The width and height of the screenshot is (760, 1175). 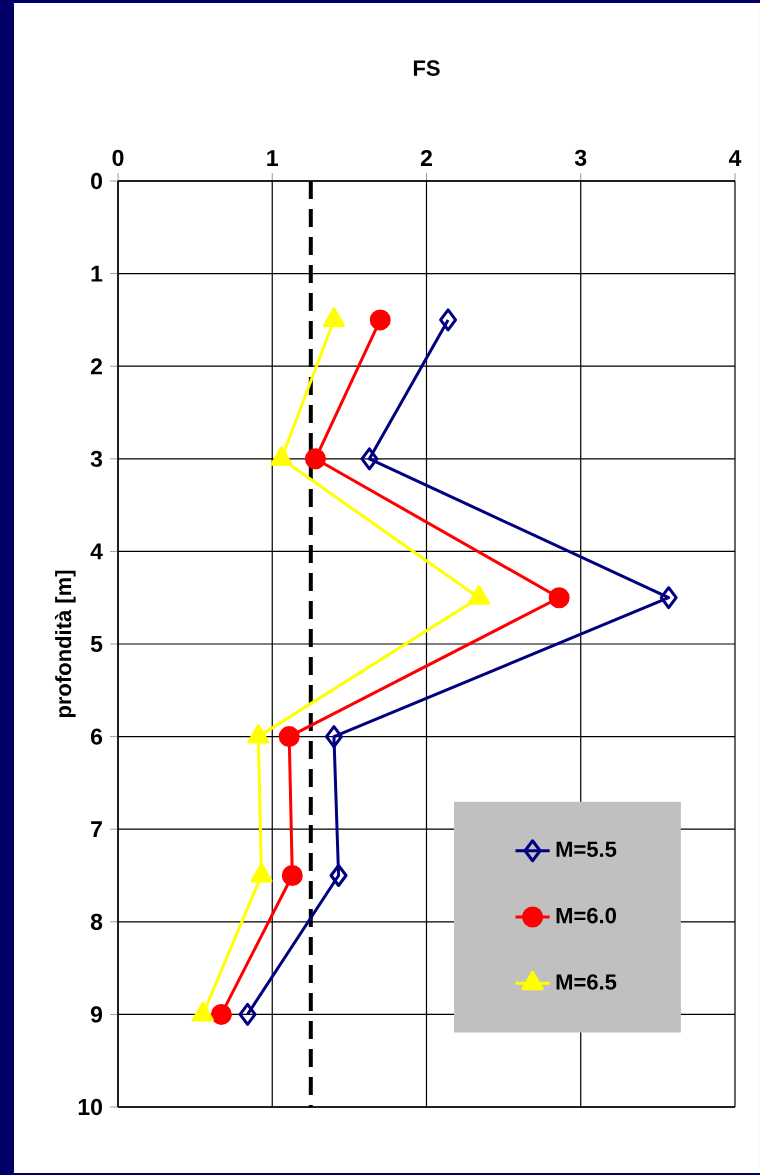 What do you see at coordinates (96, 366) in the screenshot?
I see `y-tick-label: 2` at bounding box center [96, 366].